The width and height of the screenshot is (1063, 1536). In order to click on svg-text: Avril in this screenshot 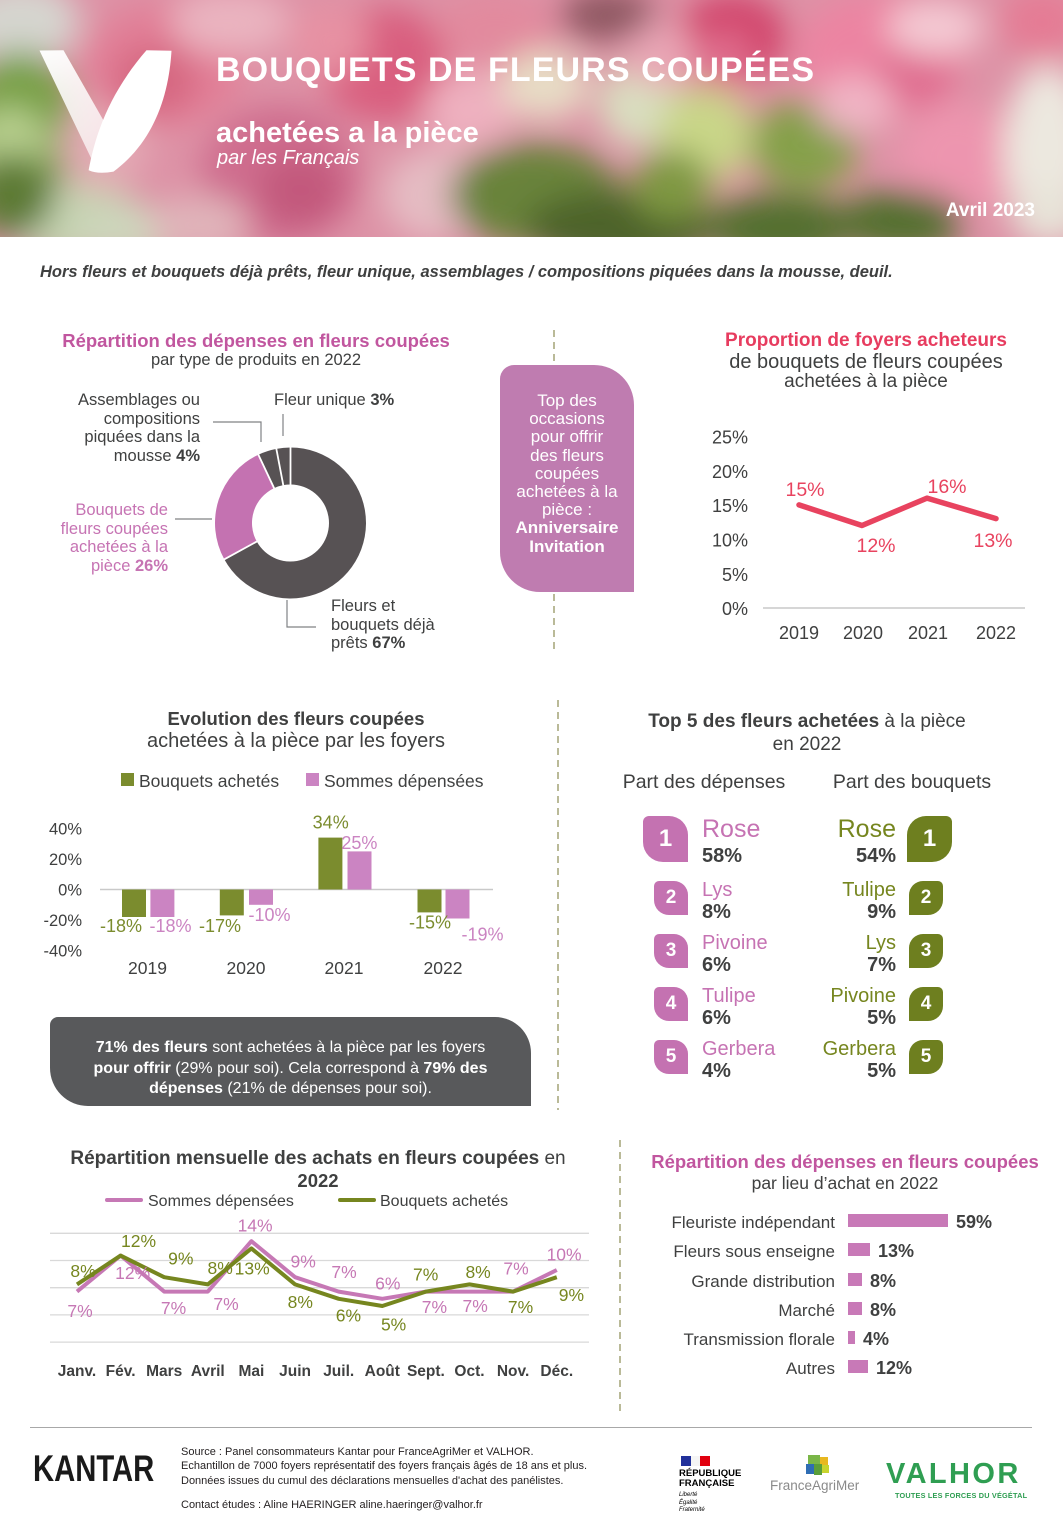, I will do `click(208, 1371)`.